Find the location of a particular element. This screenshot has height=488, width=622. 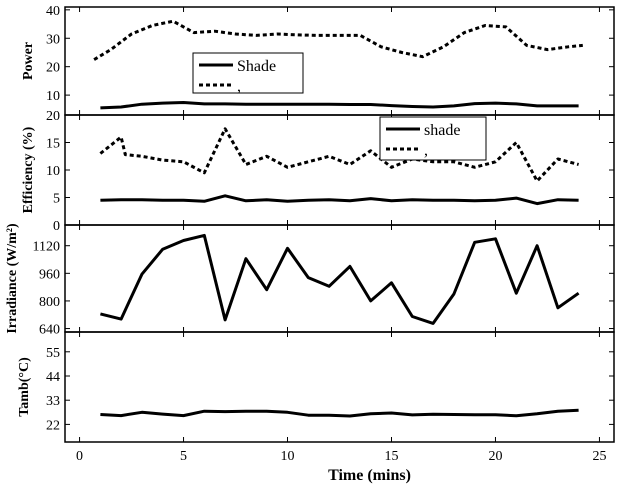

panel-3-series-1-line is located at coordinates (340, 279).